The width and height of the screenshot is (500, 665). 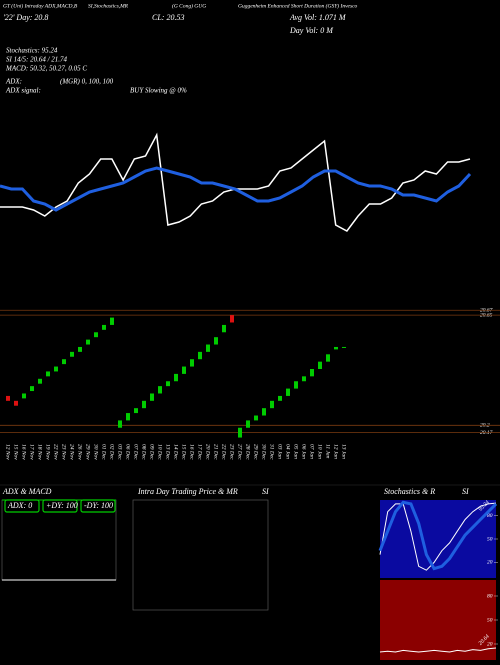 I want to click on panel-title: Intra Day Trading Price & MR, so click(x=187, y=491).